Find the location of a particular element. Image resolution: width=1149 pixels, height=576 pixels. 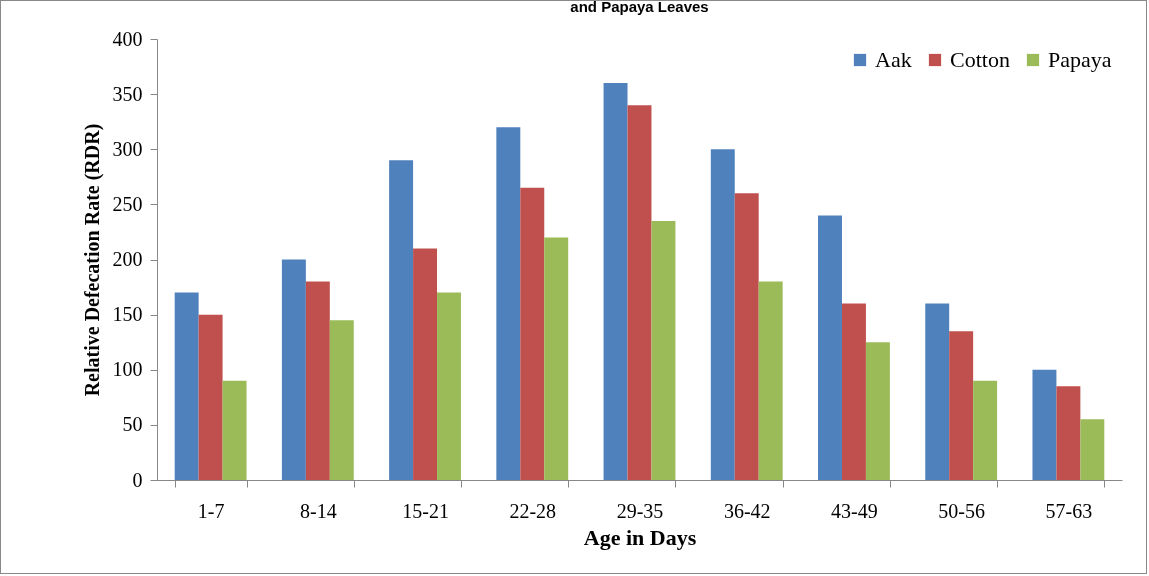

y-tick-label: 200 is located at coordinates (127, 259).